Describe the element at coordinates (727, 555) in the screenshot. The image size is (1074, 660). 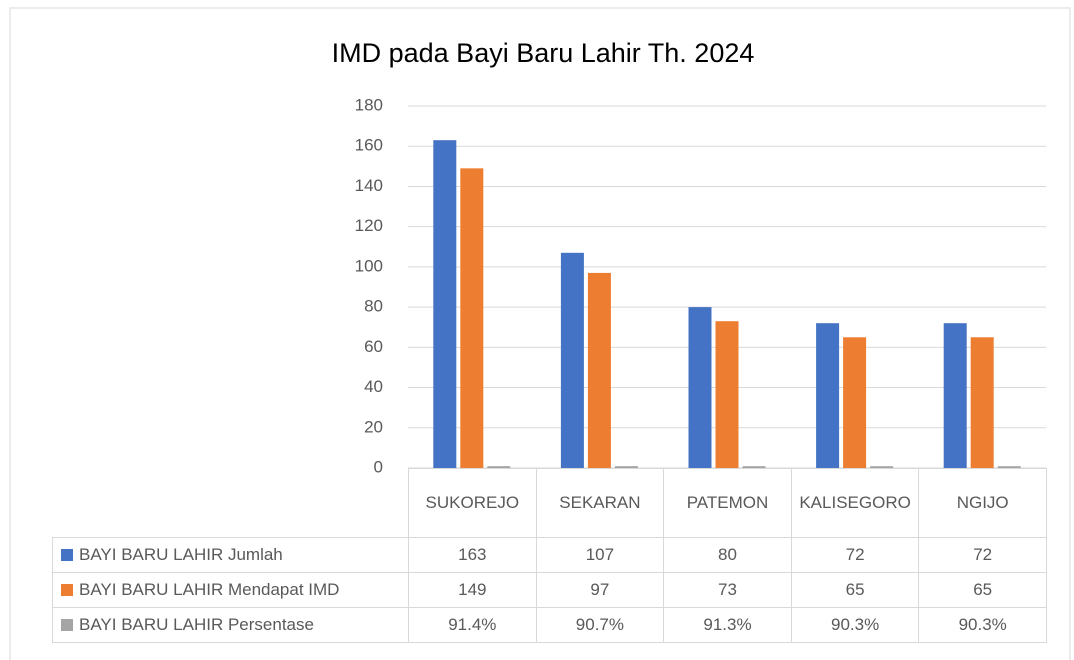
I see `data-label: 80` at that location.